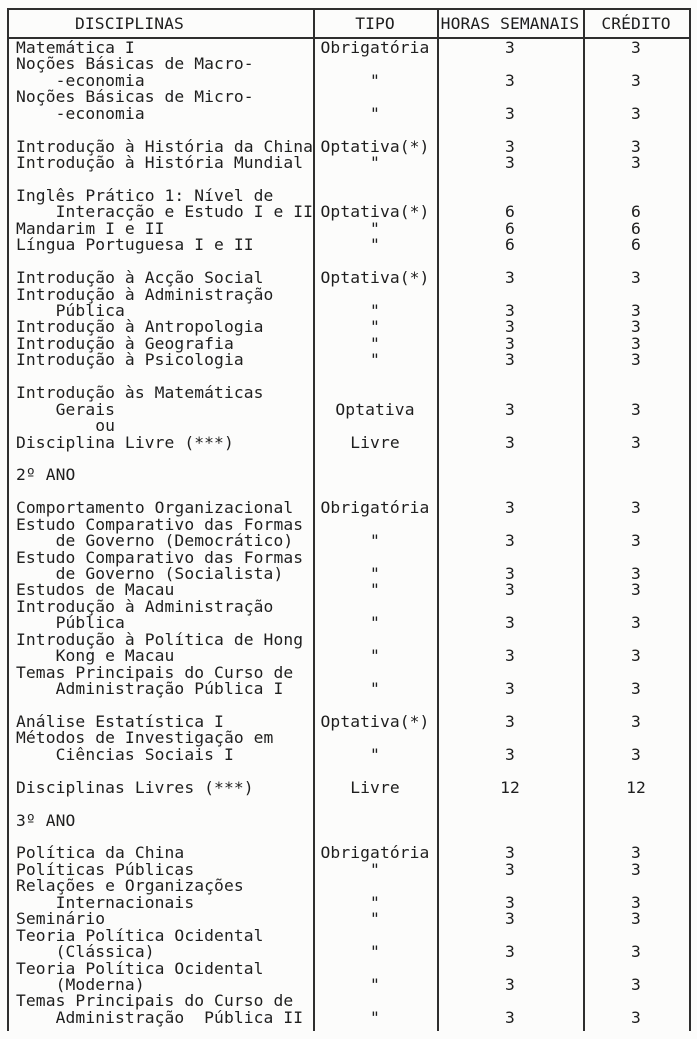  Describe the element at coordinates (150, 689) in the screenshot. I see `discipline-cell: Administração Pública I` at that location.